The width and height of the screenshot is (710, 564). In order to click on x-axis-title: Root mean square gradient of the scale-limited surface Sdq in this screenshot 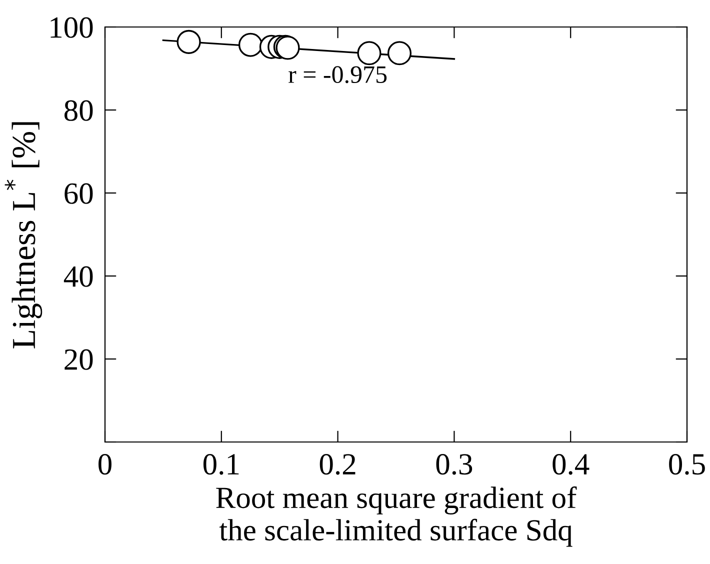, I will do `click(396, 516)`.